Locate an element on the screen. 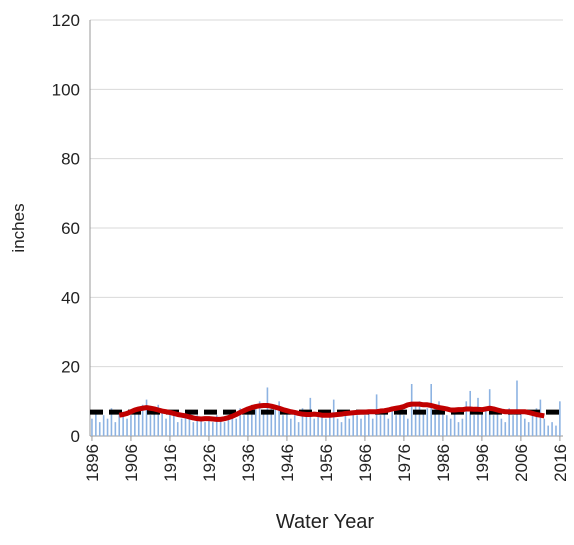 The height and width of the screenshot is (545, 574). x-tick-label: 1956 is located at coordinates (326, 463).